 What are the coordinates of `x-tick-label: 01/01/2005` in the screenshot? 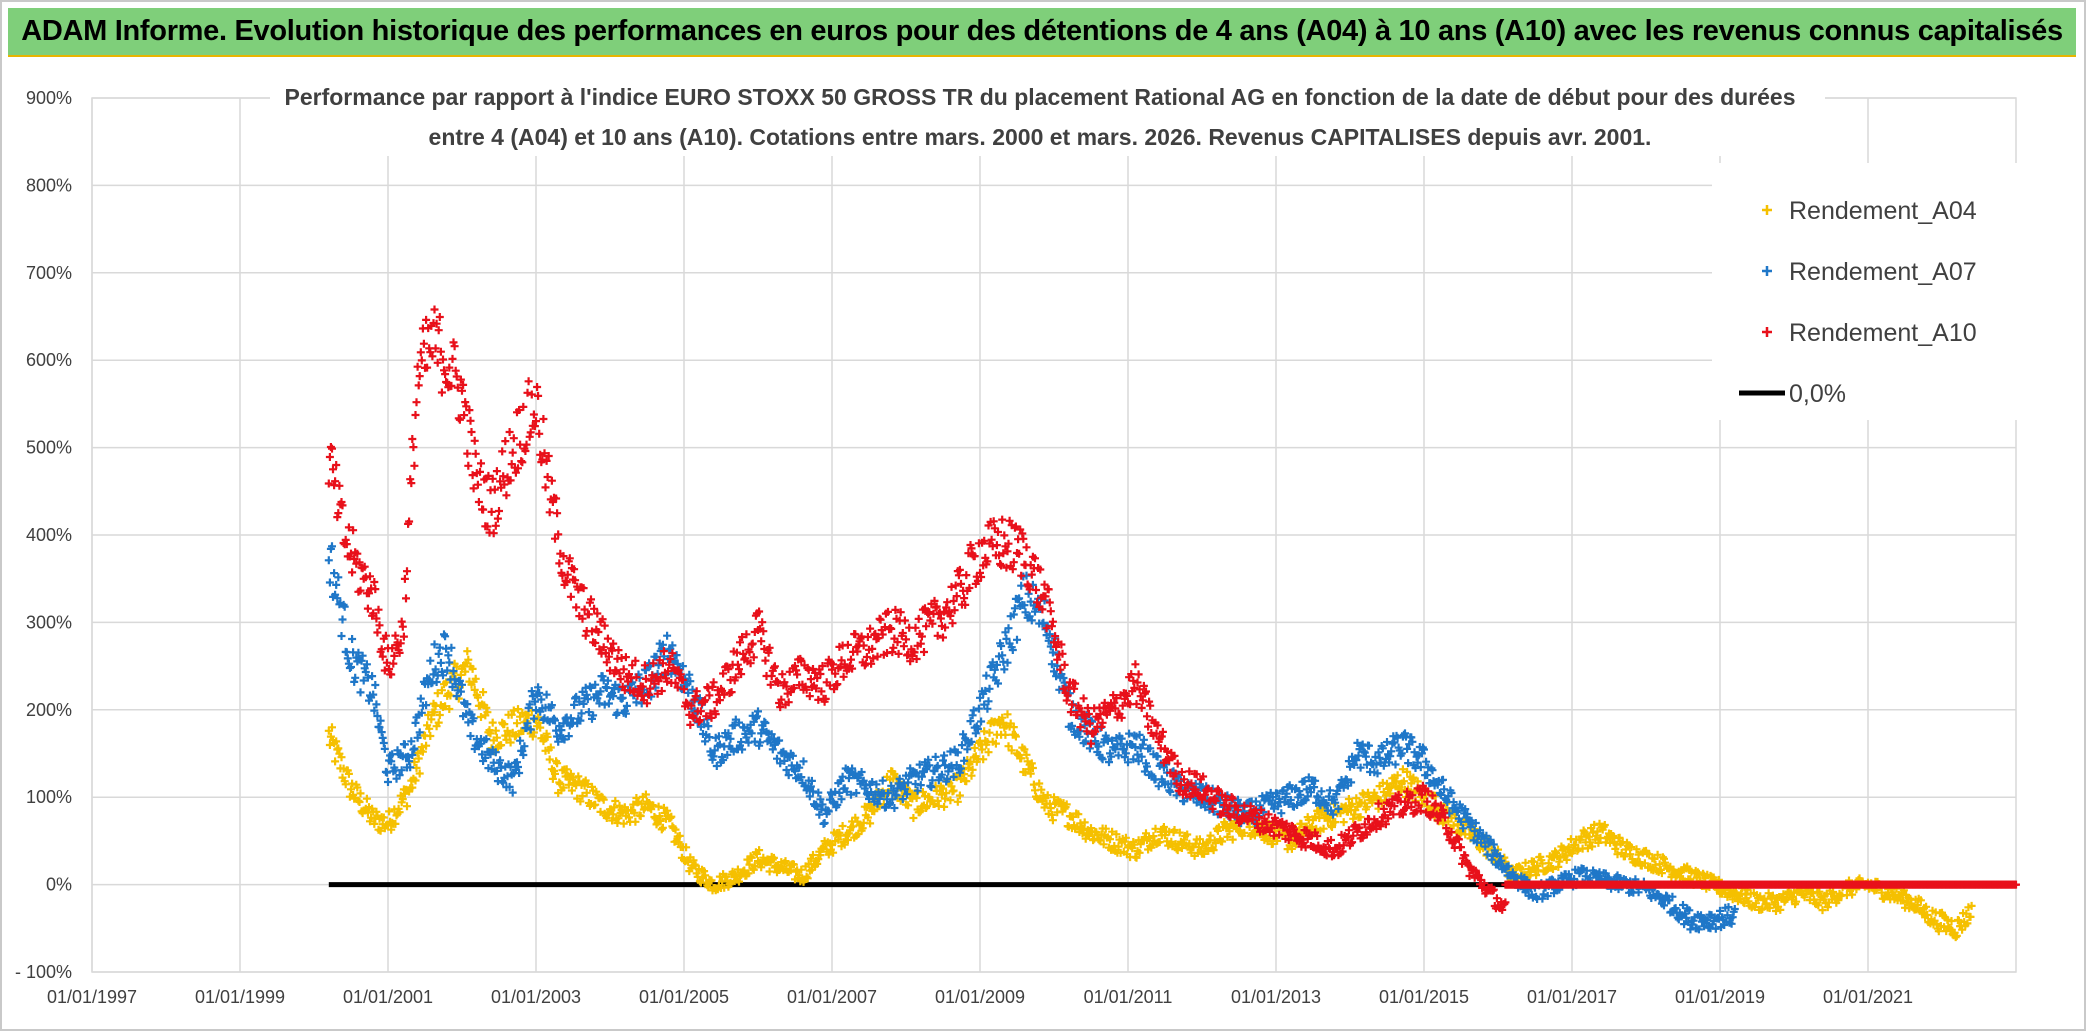 It's located at (684, 997).